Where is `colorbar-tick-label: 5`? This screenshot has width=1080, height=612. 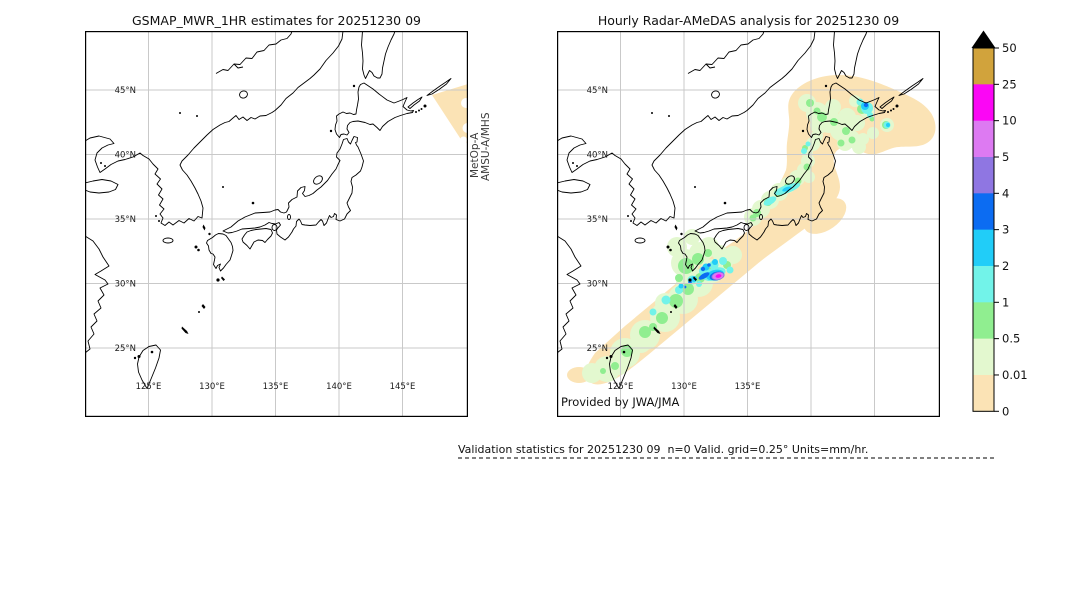 colorbar-tick-label: 5 is located at coordinates (1005, 157).